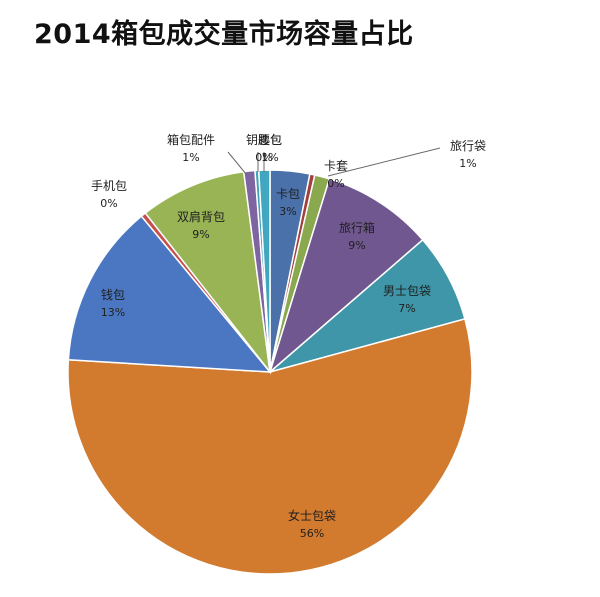 This screenshot has width=600, height=597. I want to click on slice-label-percent-9: 9%, so click(200, 234).